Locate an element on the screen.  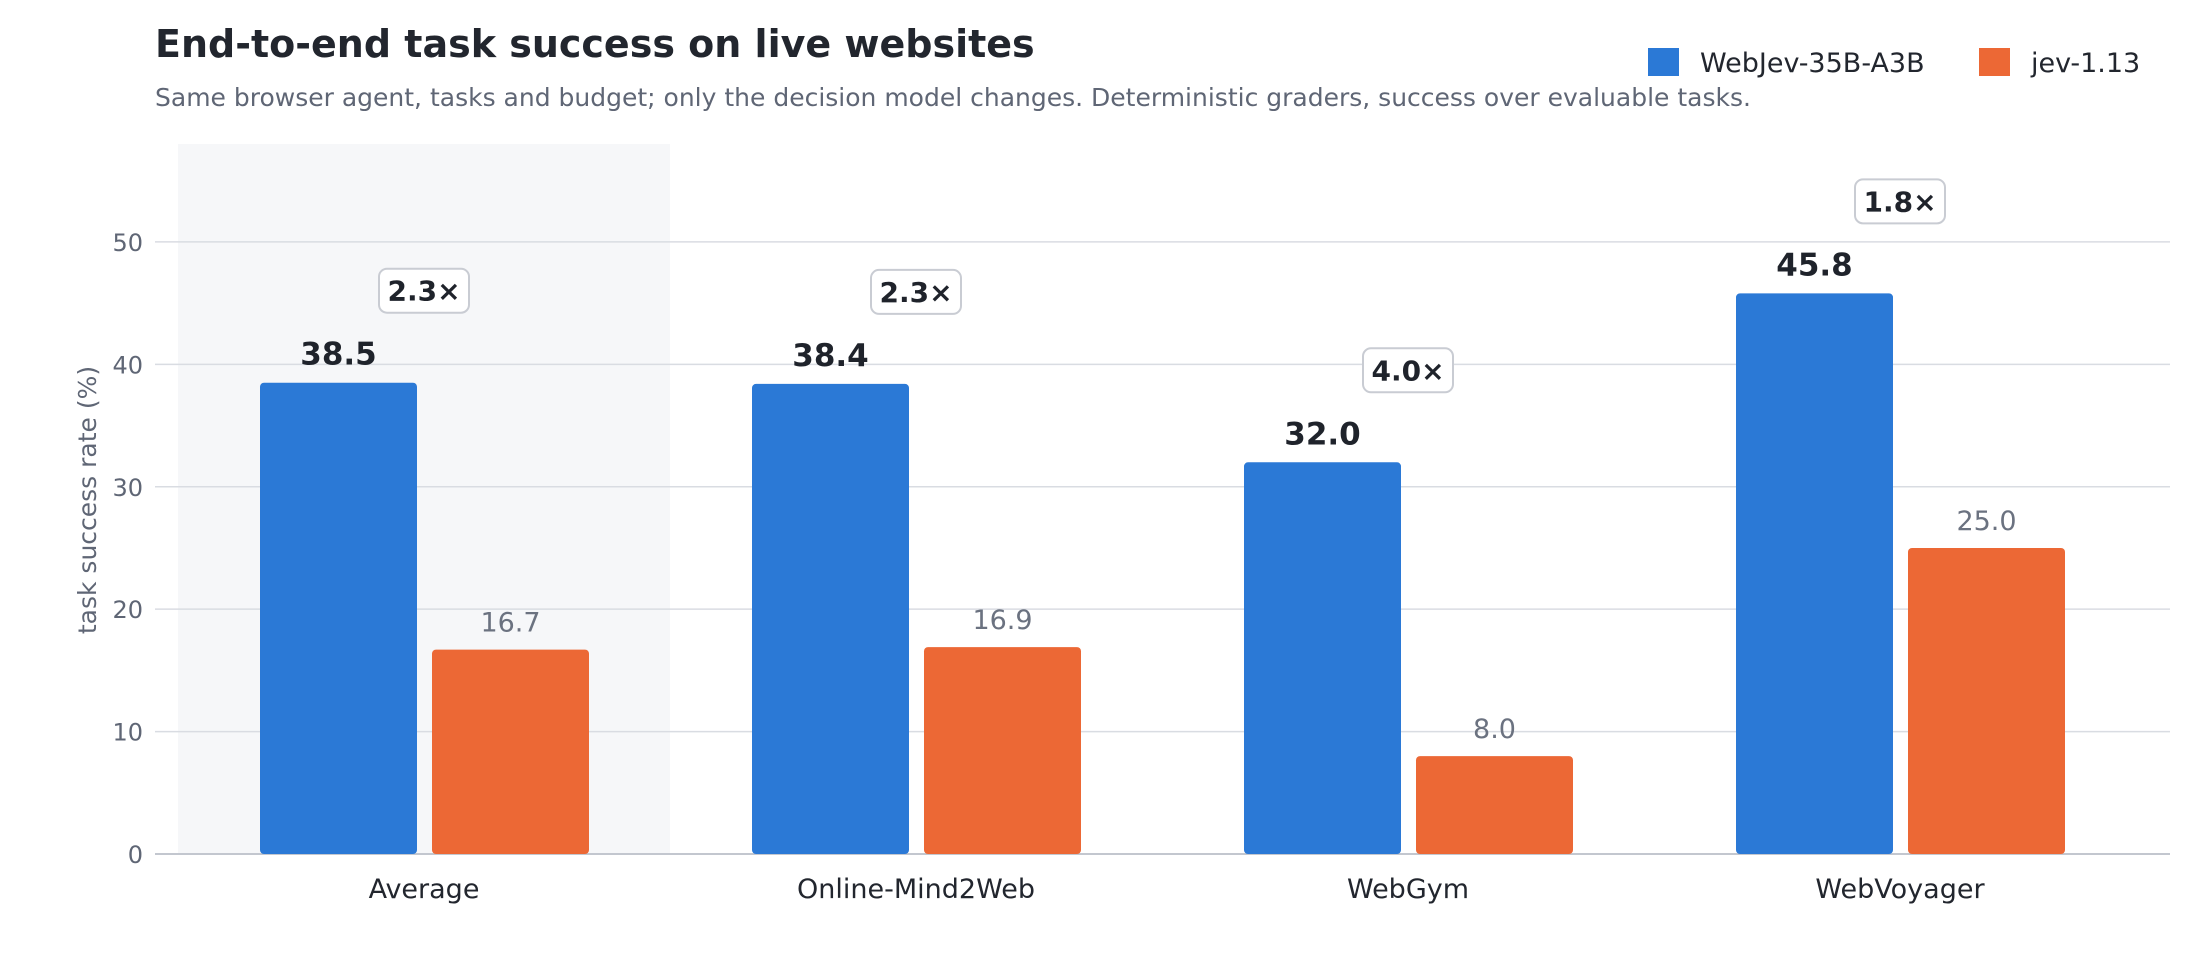
value-label: 38.5 is located at coordinates (338, 355).